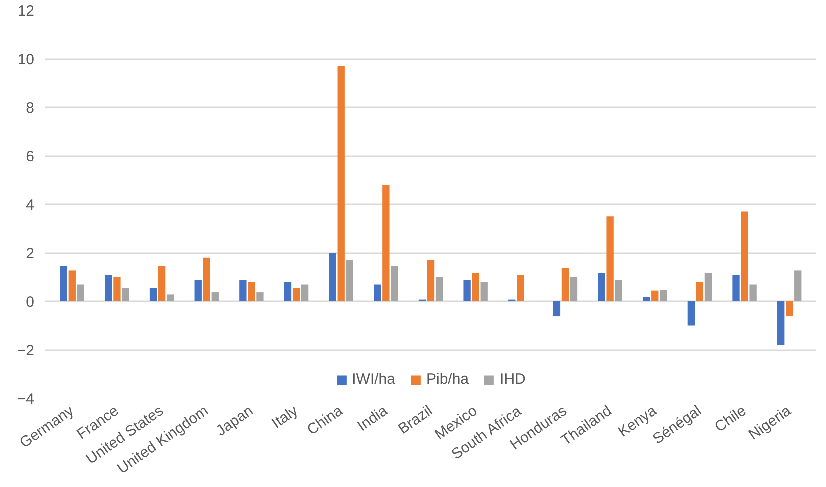 The height and width of the screenshot is (487, 826). What do you see at coordinates (448, 379) in the screenshot?
I see `legend-label: Pib/ha` at bounding box center [448, 379].